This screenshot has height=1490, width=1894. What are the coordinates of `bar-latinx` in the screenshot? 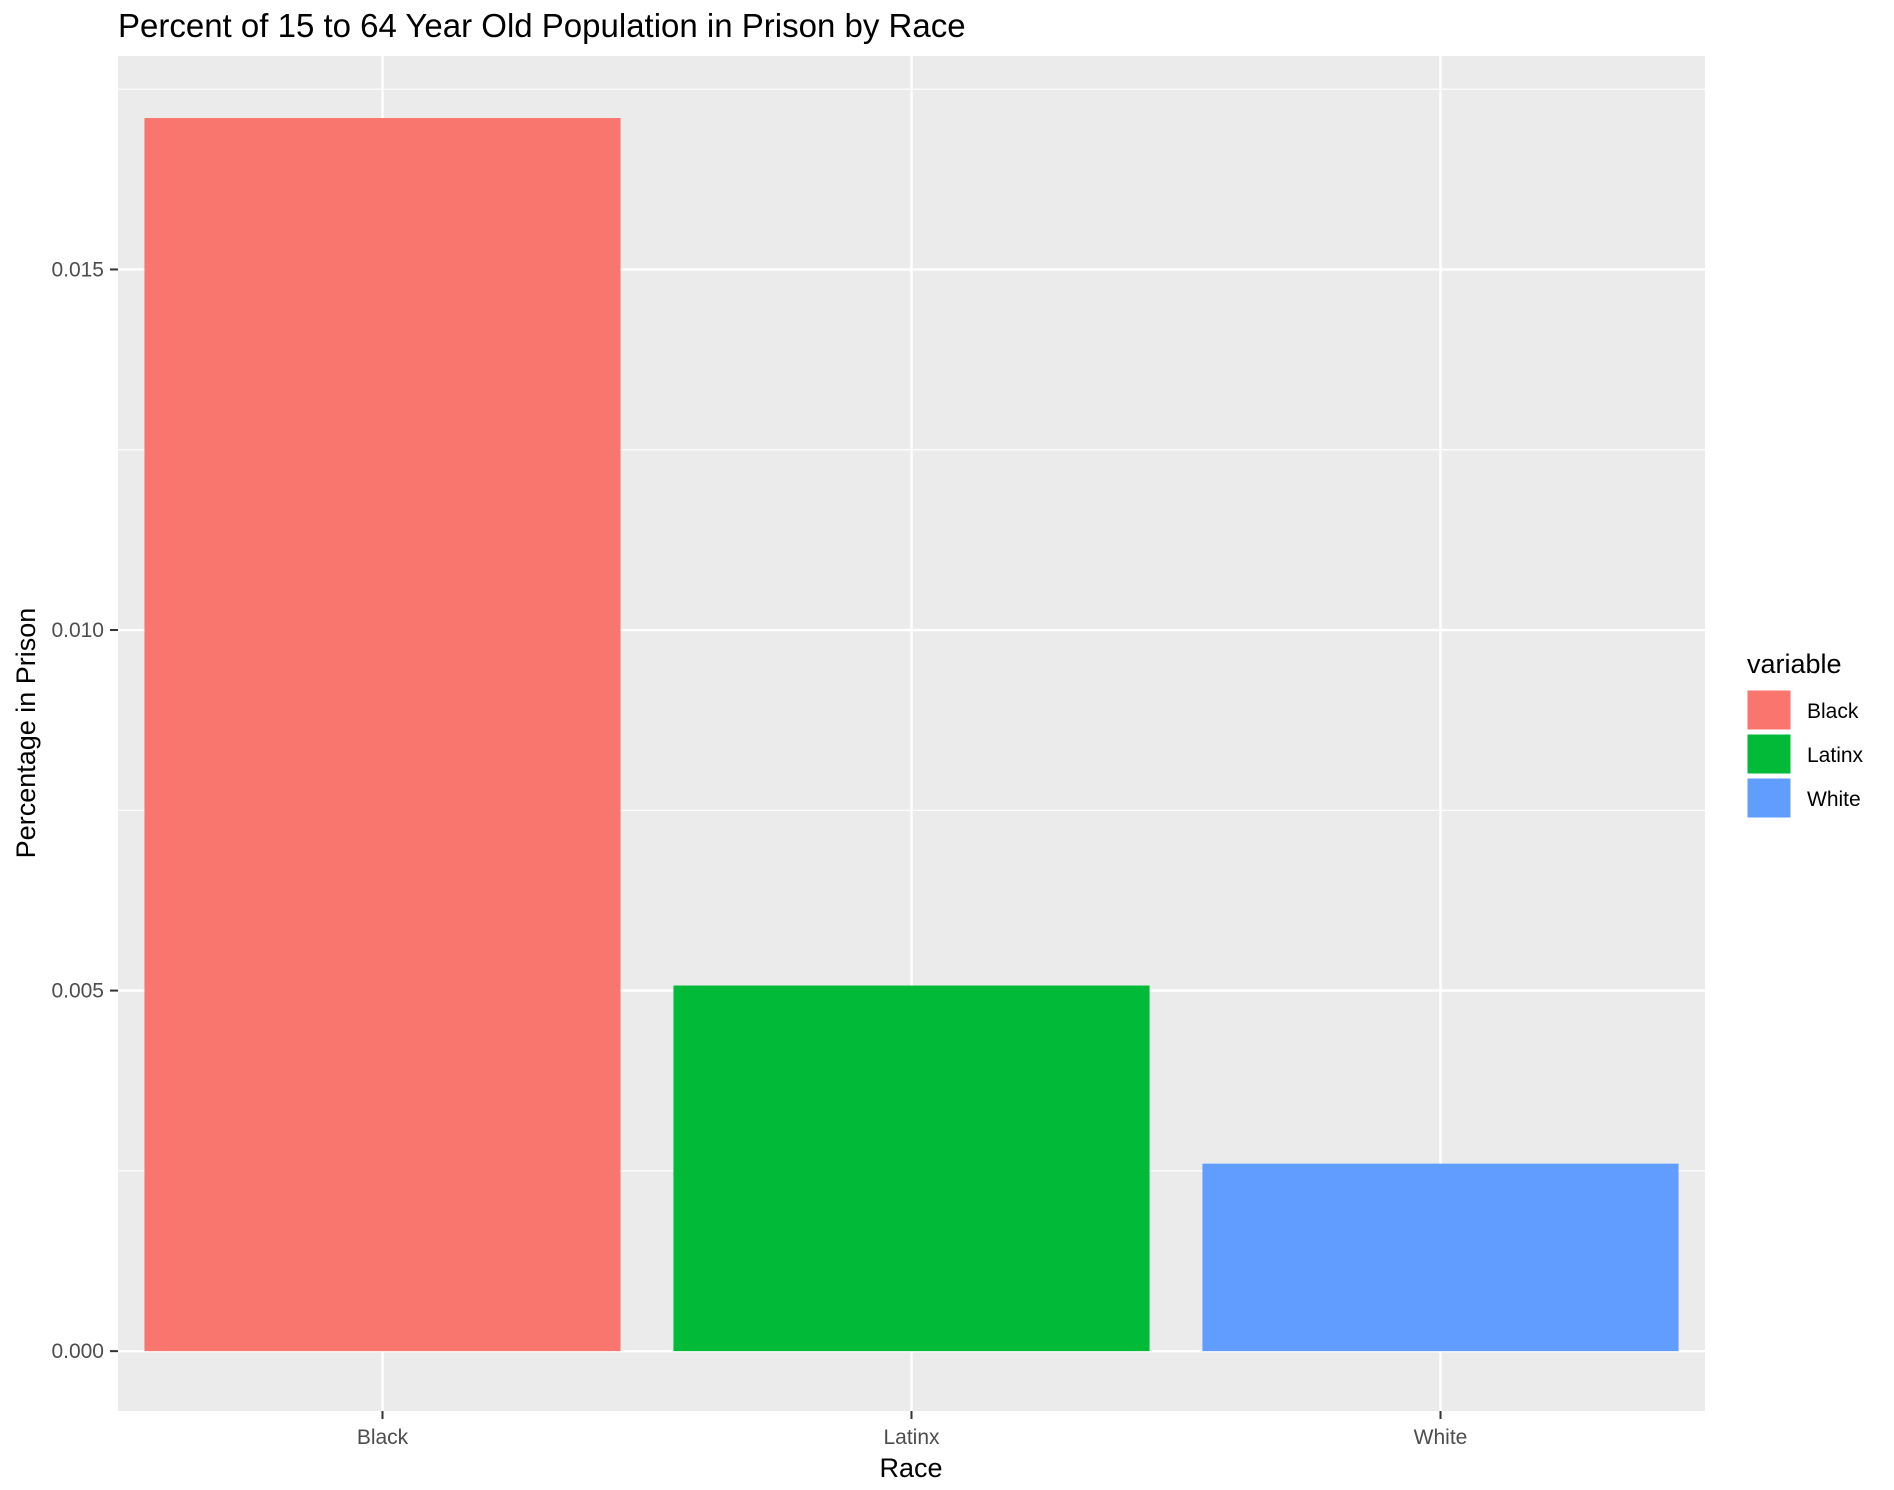 It's located at (911, 1168).